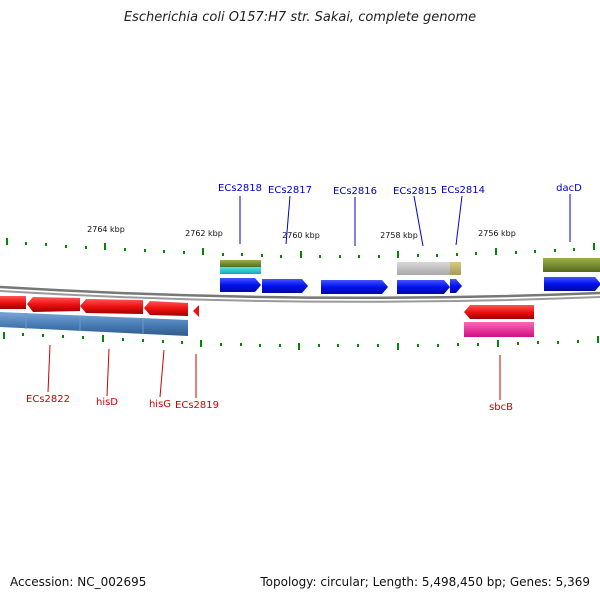 The image size is (600, 600). I want to click on bottom-leader-lines, so click(274, 372).